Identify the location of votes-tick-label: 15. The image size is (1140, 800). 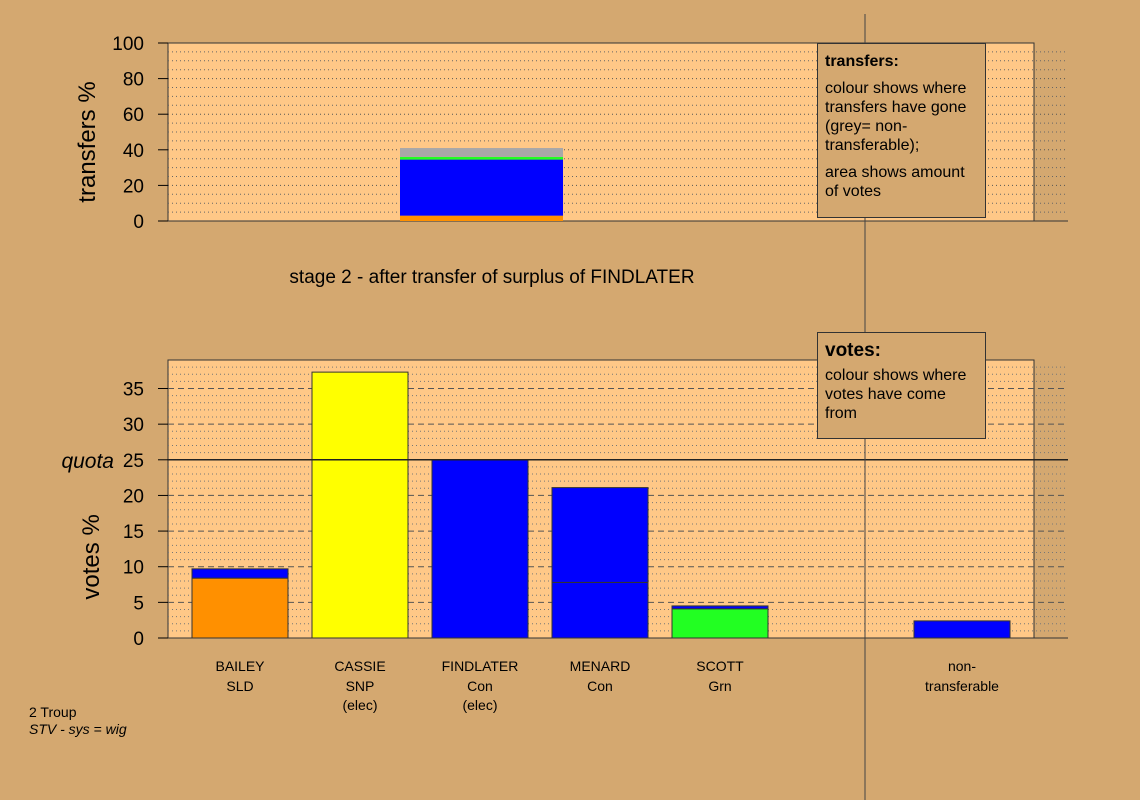
(133, 532).